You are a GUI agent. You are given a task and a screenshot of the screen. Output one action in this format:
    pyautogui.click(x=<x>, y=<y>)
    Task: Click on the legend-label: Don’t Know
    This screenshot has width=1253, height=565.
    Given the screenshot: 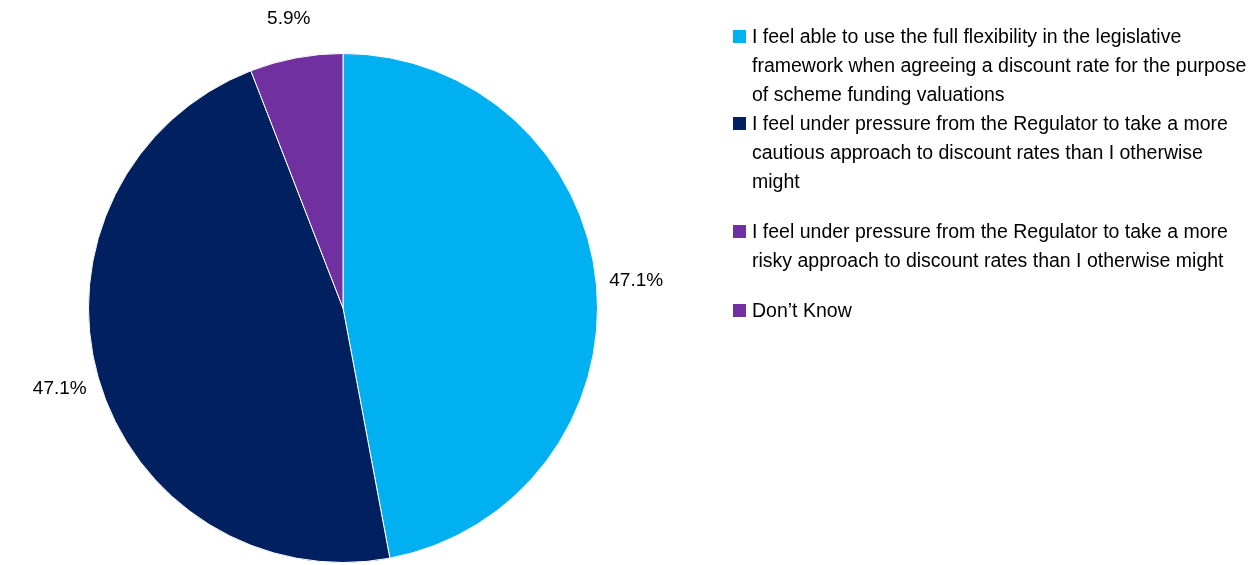 What is the action you would take?
    pyautogui.click(x=802, y=310)
    